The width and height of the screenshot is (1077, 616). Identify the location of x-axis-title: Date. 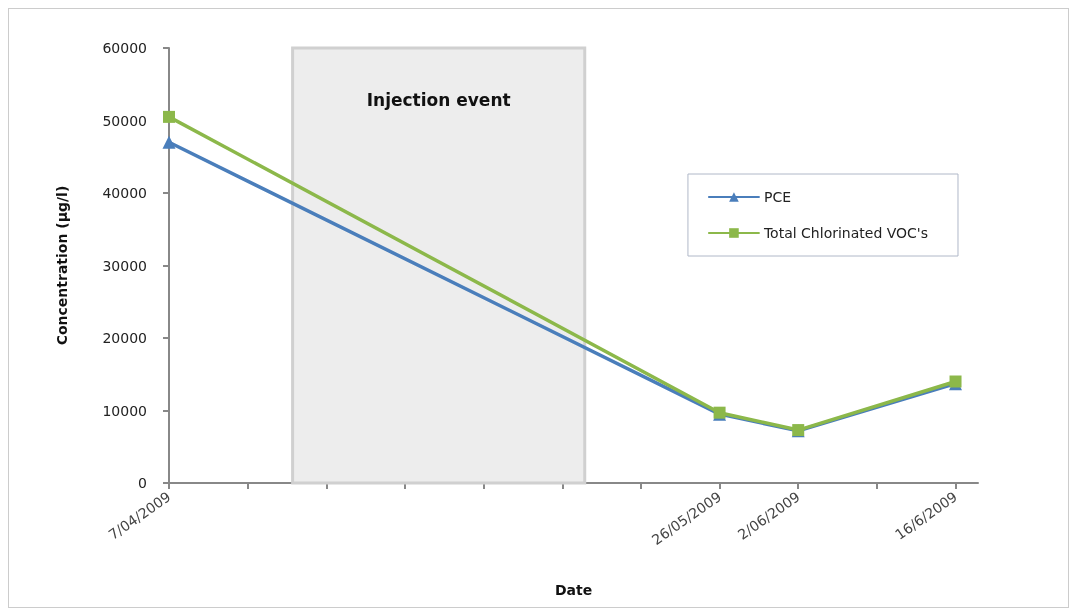
(573, 590).